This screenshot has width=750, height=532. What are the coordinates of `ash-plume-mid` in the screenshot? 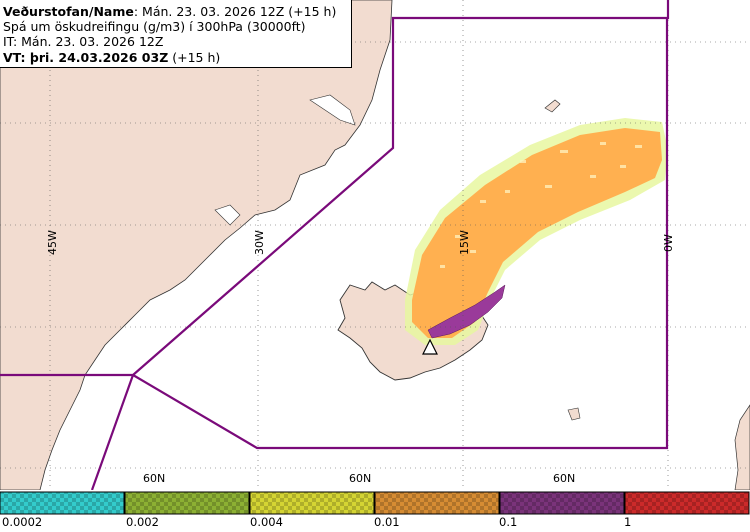 It's located at (537, 233).